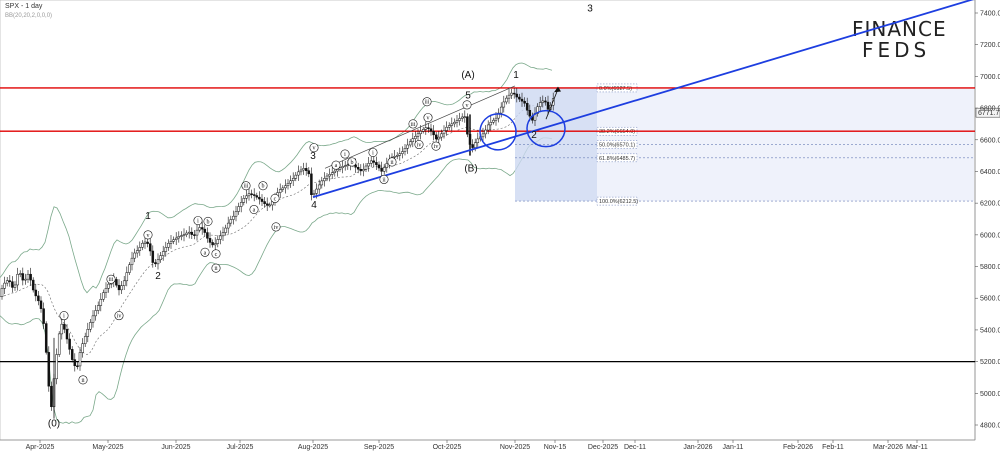  Describe the element at coordinates (617, 132) in the screenshot. I see `fib-level-label: 38.2%(6654.0)` at that location.